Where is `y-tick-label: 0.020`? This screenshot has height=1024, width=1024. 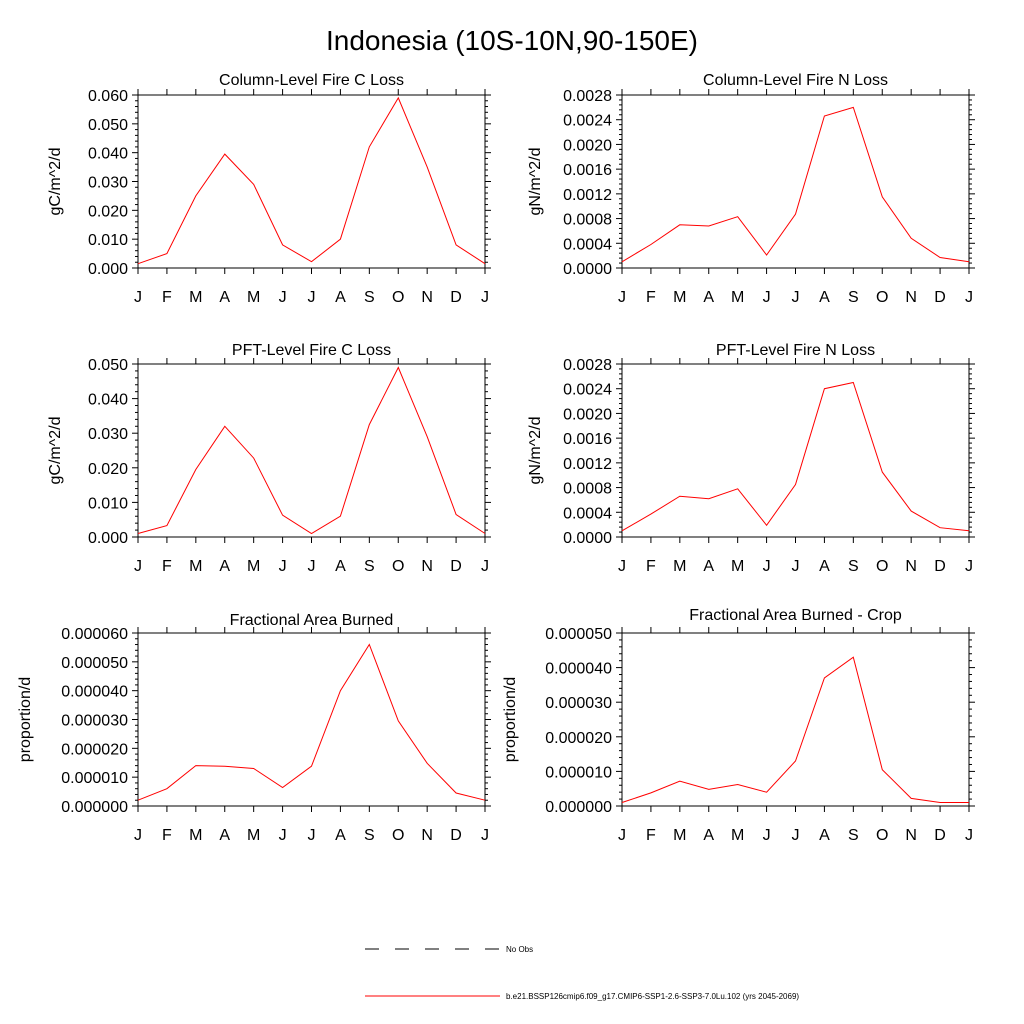 y-tick-label: 0.020 is located at coordinates (108, 469).